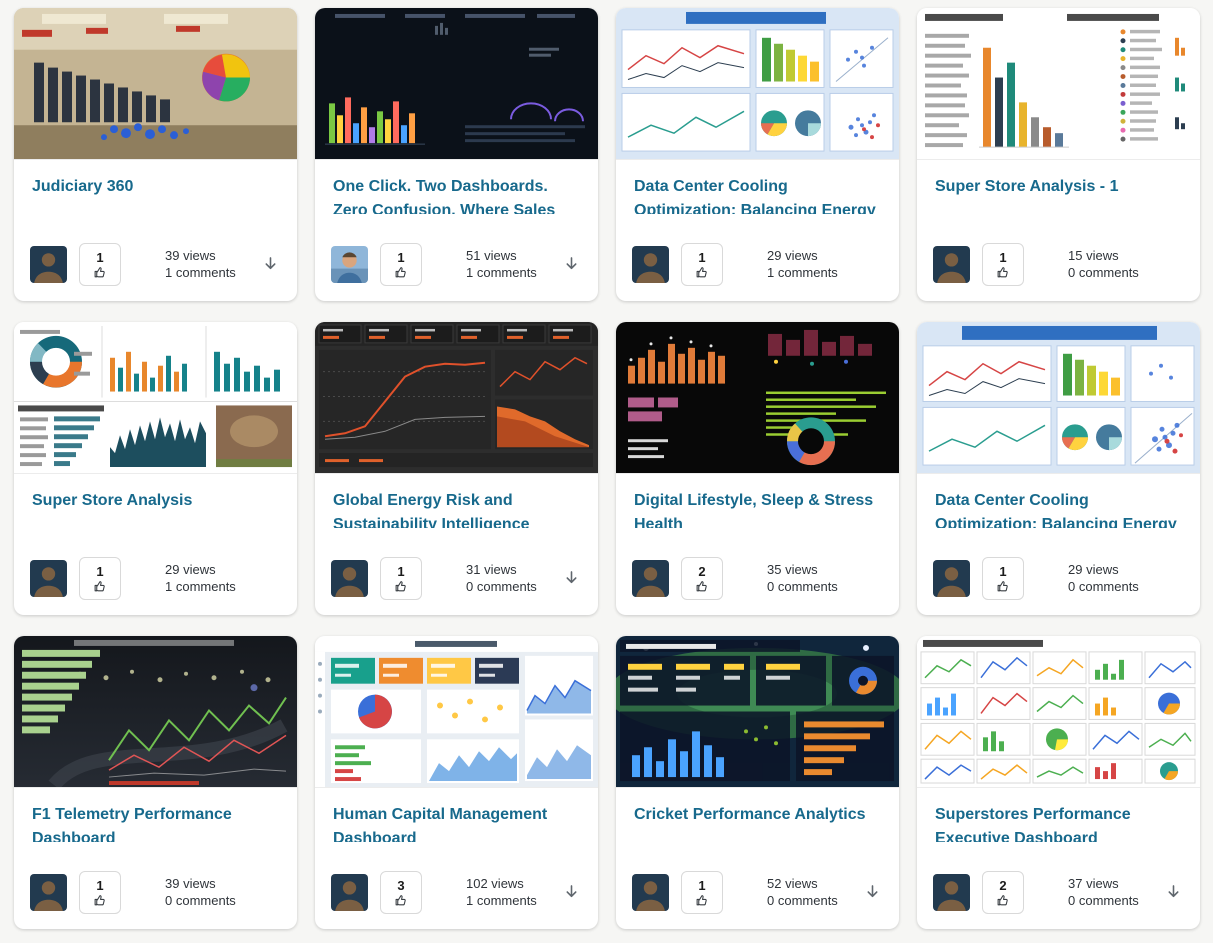 This screenshot has width=1213, height=943. Describe the element at coordinates (440, 824) in the screenshot. I see `dashboard-title: Human Capital Management Dashboard` at that location.